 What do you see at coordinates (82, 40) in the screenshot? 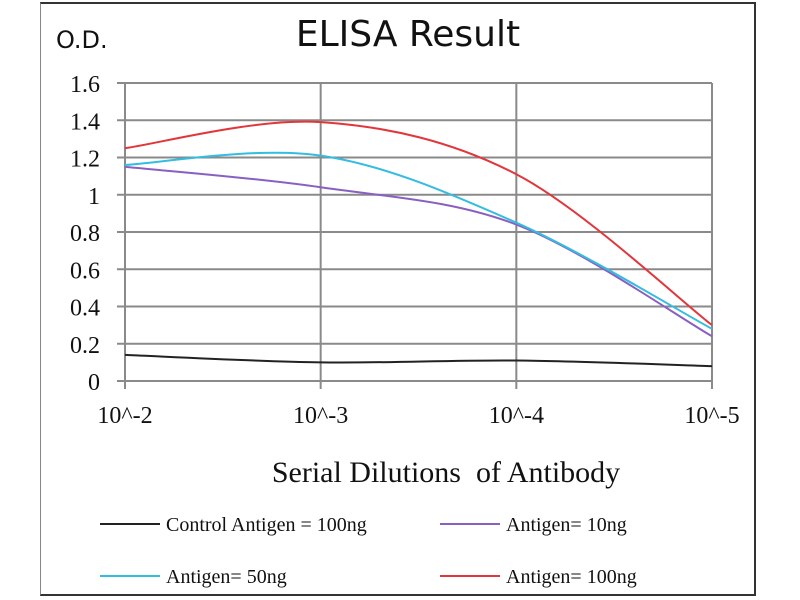
I see `y-axis-label: O.D.` at bounding box center [82, 40].